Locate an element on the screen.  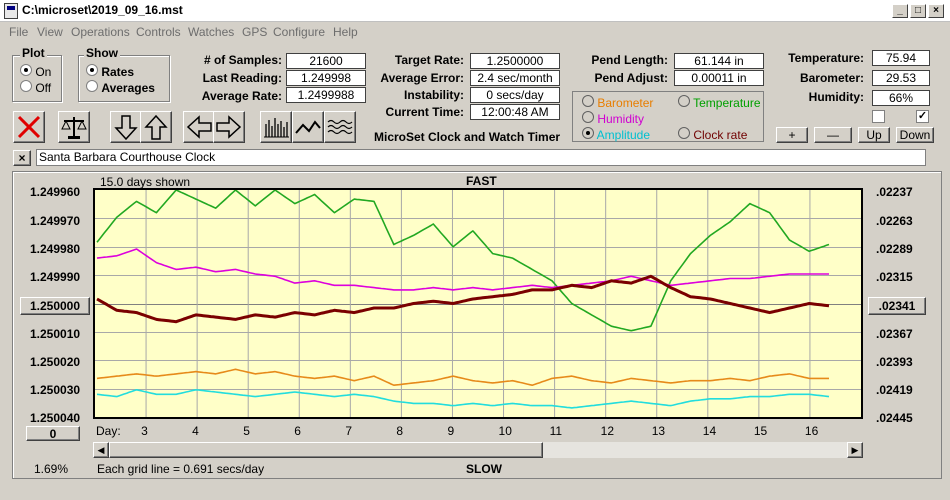
window-title: C:\microset\2019_09_16.mst is located at coordinates (102, 10).